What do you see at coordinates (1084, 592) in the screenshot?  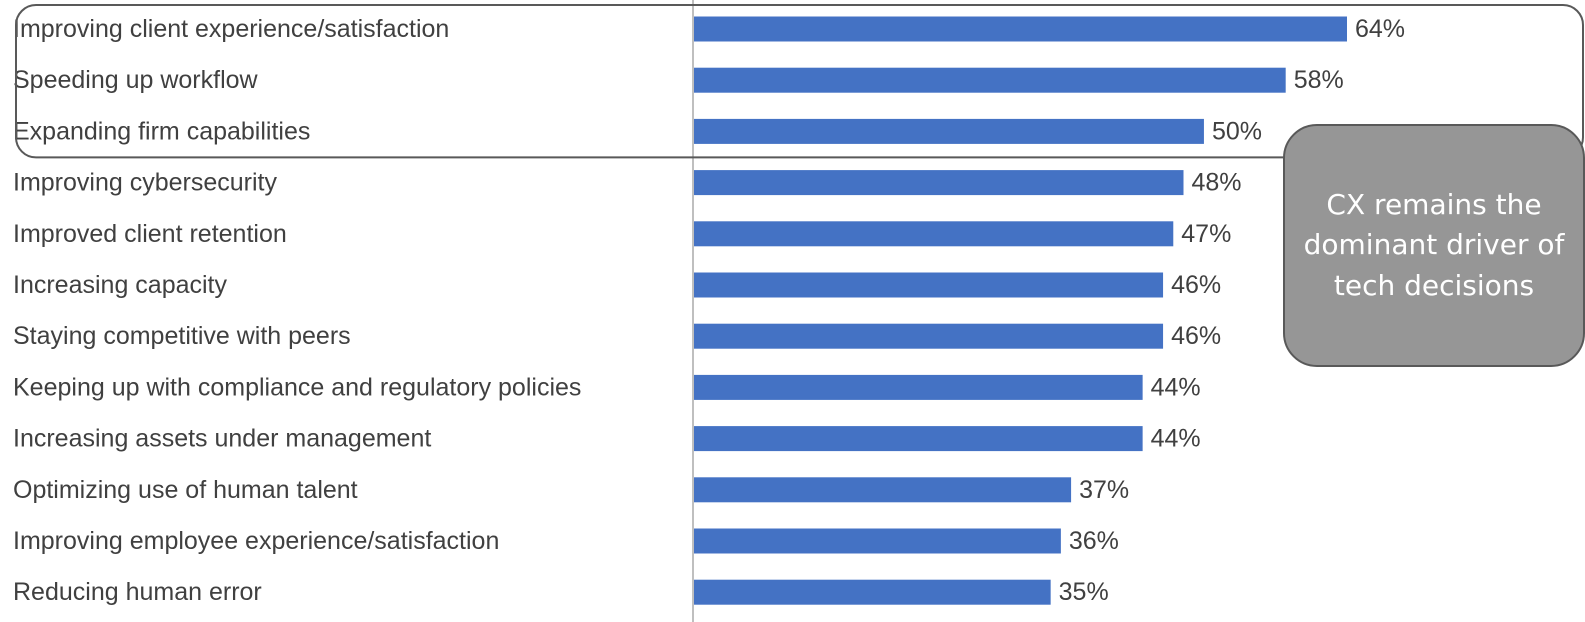 I see `value-label: 35%` at bounding box center [1084, 592].